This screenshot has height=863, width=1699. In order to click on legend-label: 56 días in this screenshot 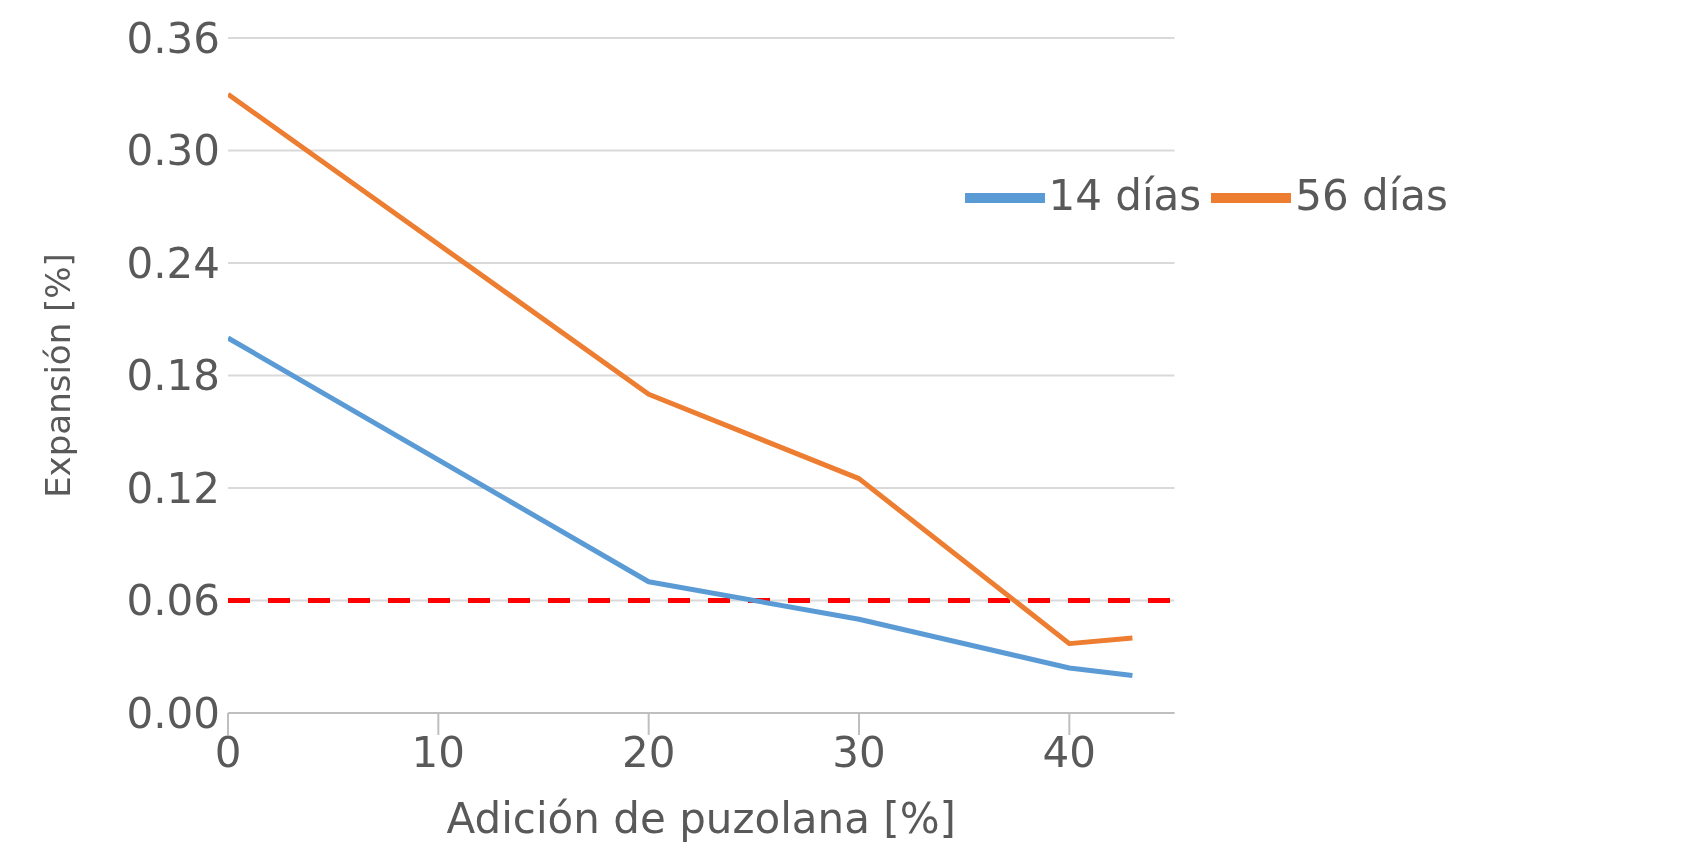, I will do `click(1371, 195)`.